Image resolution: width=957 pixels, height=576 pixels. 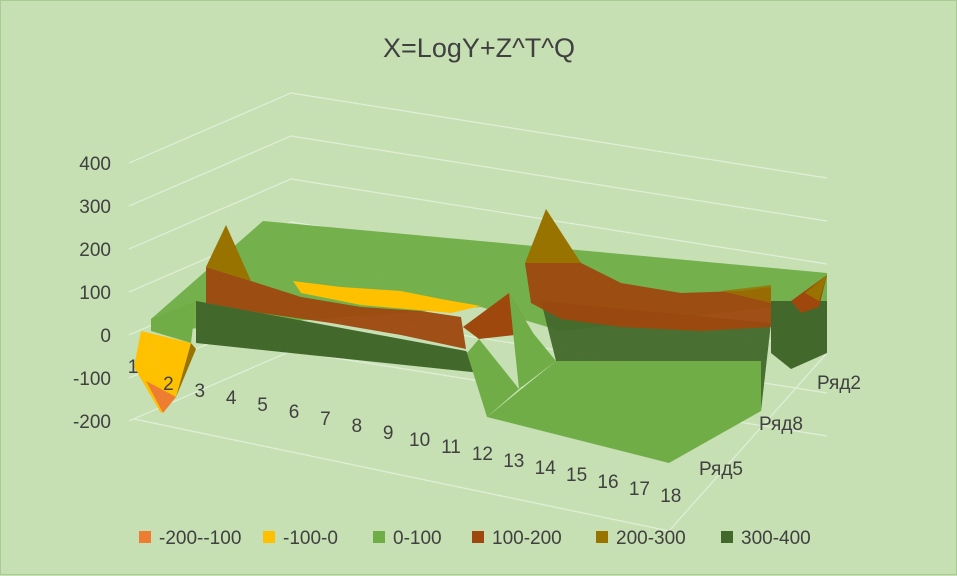 What do you see at coordinates (161, 397) in the screenshot?
I see `surface-band-neg200-neg100` at bounding box center [161, 397].